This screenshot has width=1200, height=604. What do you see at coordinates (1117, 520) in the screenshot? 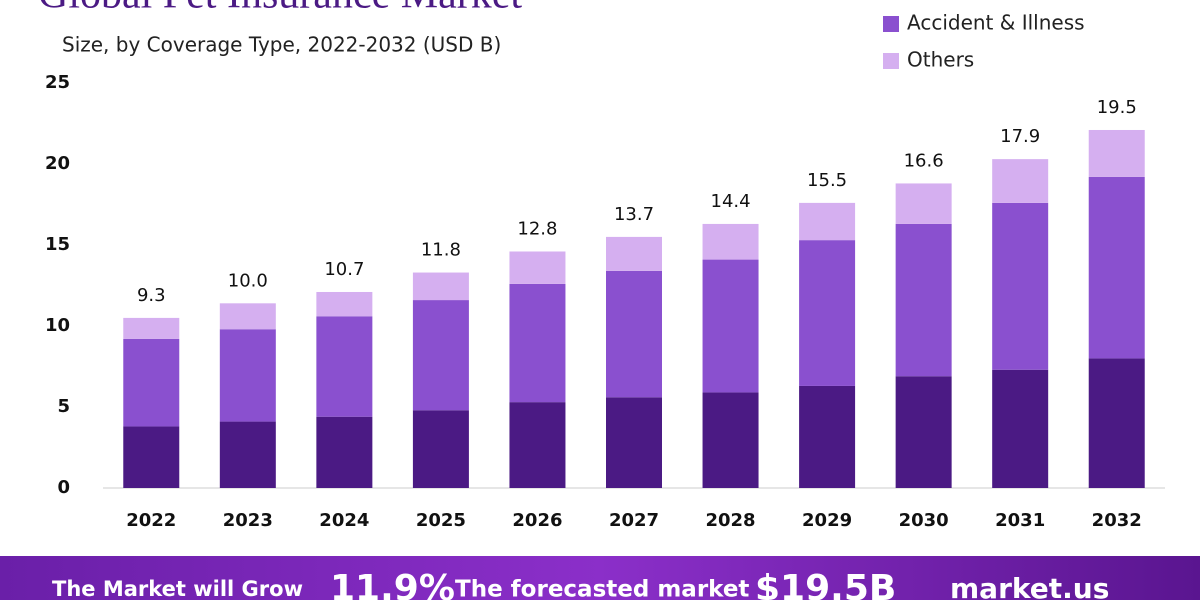
I see `x-tick-label: 2032` at bounding box center [1117, 520].